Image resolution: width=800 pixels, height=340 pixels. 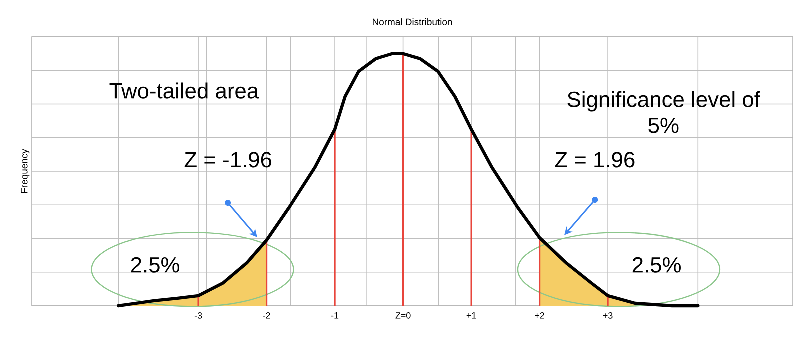 What do you see at coordinates (412, 22) in the screenshot?
I see `chart-title: Normal Distribution` at bounding box center [412, 22].